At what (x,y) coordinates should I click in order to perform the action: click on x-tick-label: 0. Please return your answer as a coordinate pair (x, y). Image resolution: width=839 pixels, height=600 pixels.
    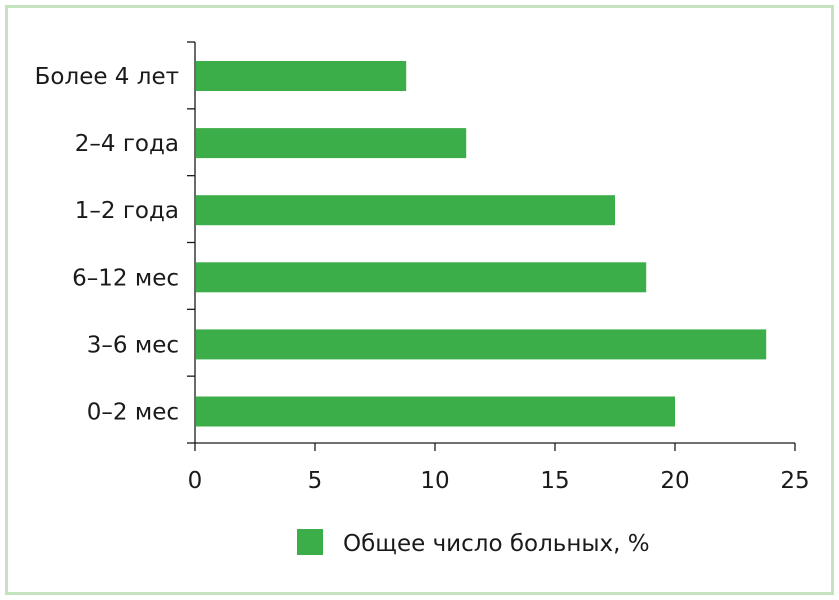
    Looking at the image, I should click on (195, 481).